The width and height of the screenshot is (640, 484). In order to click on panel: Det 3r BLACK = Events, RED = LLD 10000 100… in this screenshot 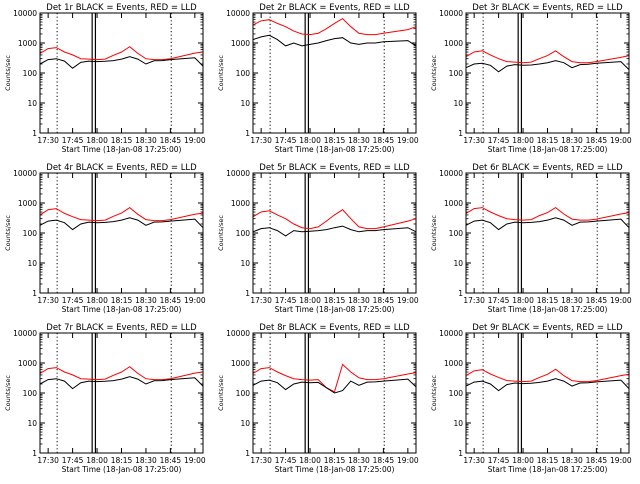, I will do `click(531, 78)`.